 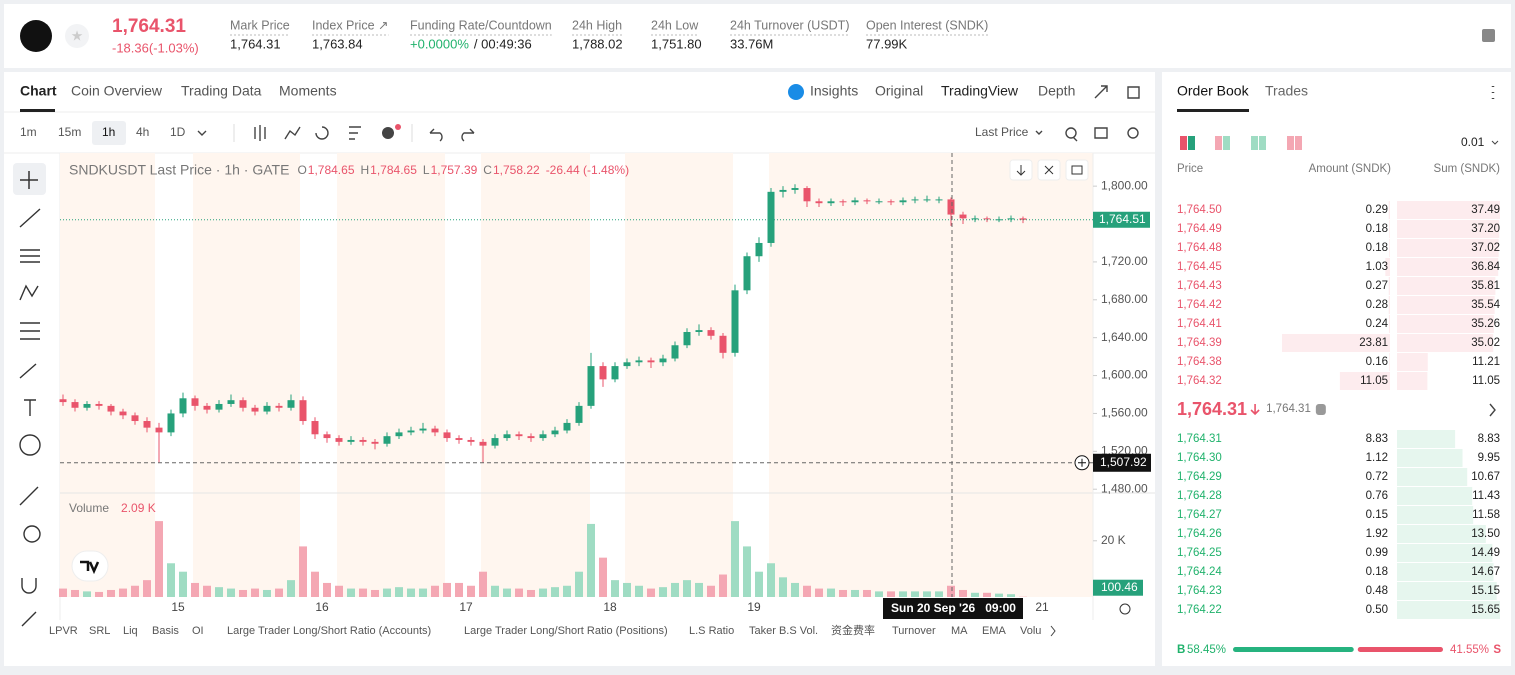 I want to click on ob-price: 1,764.31, so click(x=1199, y=439).